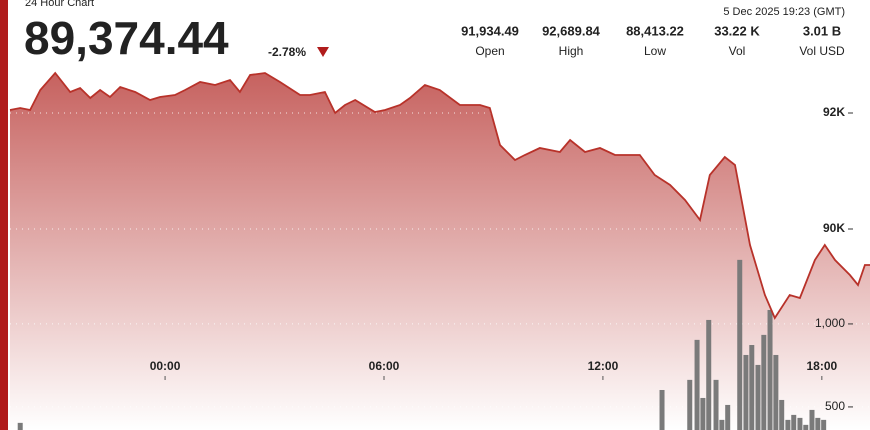 The width and height of the screenshot is (870, 430). Describe the element at coordinates (835, 406) in the screenshot. I see `y2-tick-label: 500` at that location.